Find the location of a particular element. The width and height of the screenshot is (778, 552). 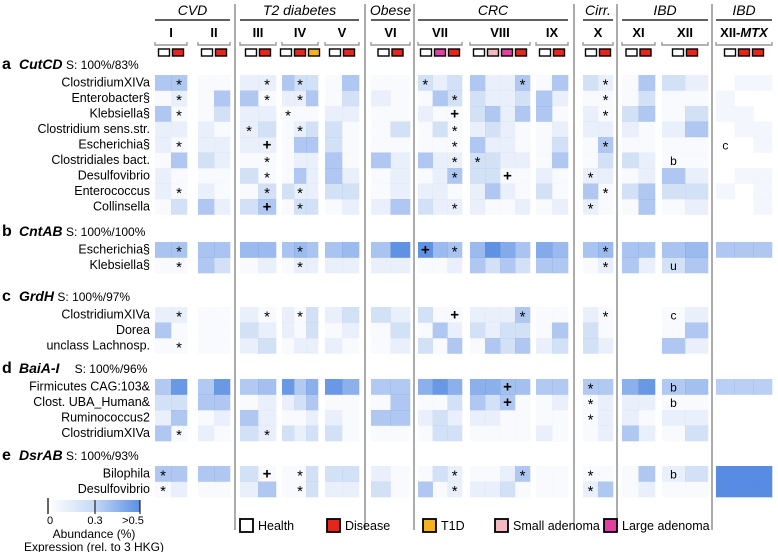

panel-letter: c is located at coordinates (6, 296).